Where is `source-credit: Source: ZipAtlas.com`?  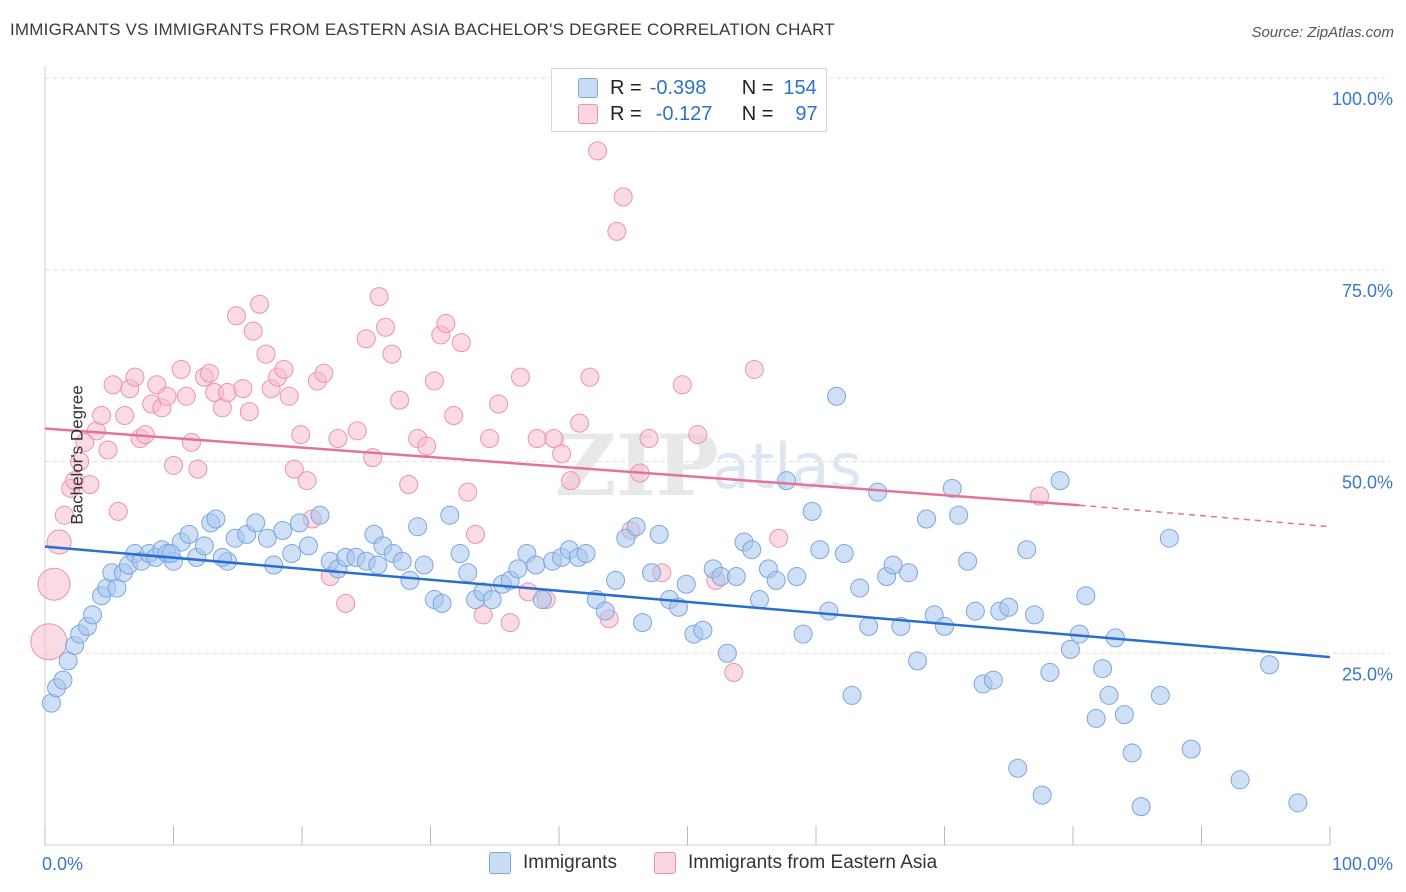 source-credit: Source: ZipAtlas.com is located at coordinates (1322, 32).